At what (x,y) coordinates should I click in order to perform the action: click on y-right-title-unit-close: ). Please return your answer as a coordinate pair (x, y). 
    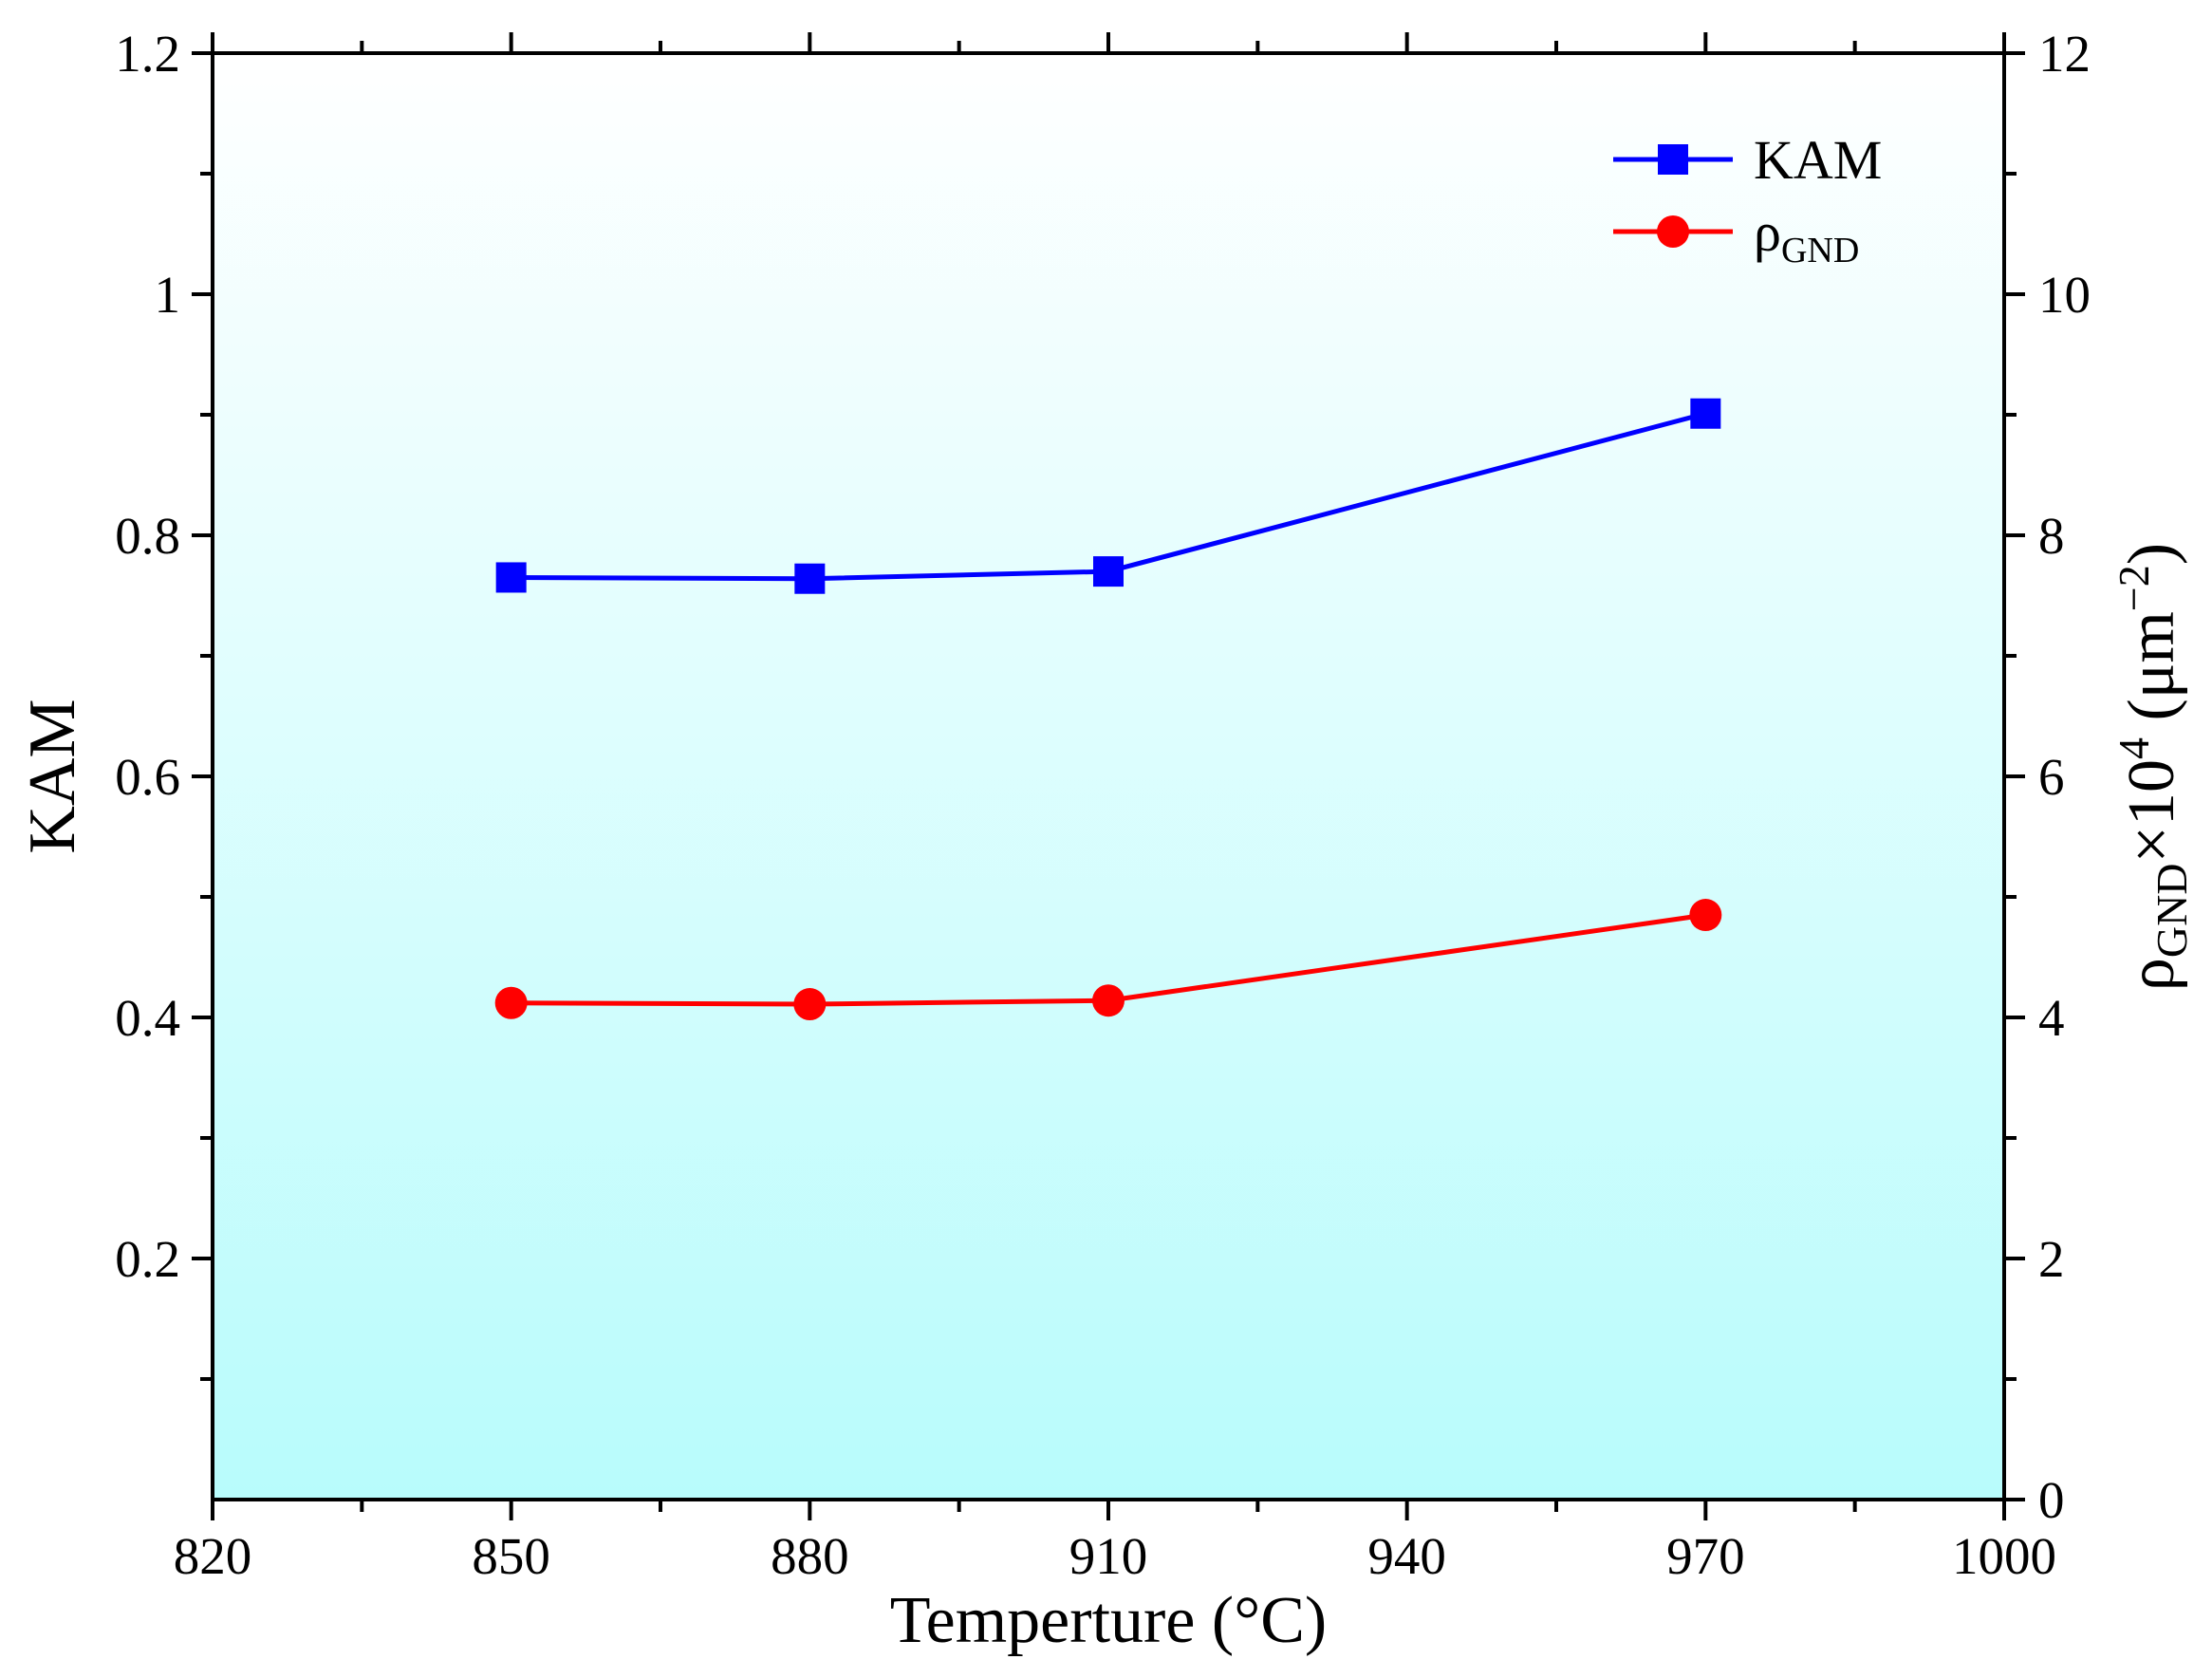
    Looking at the image, I should click on (2152, 554).